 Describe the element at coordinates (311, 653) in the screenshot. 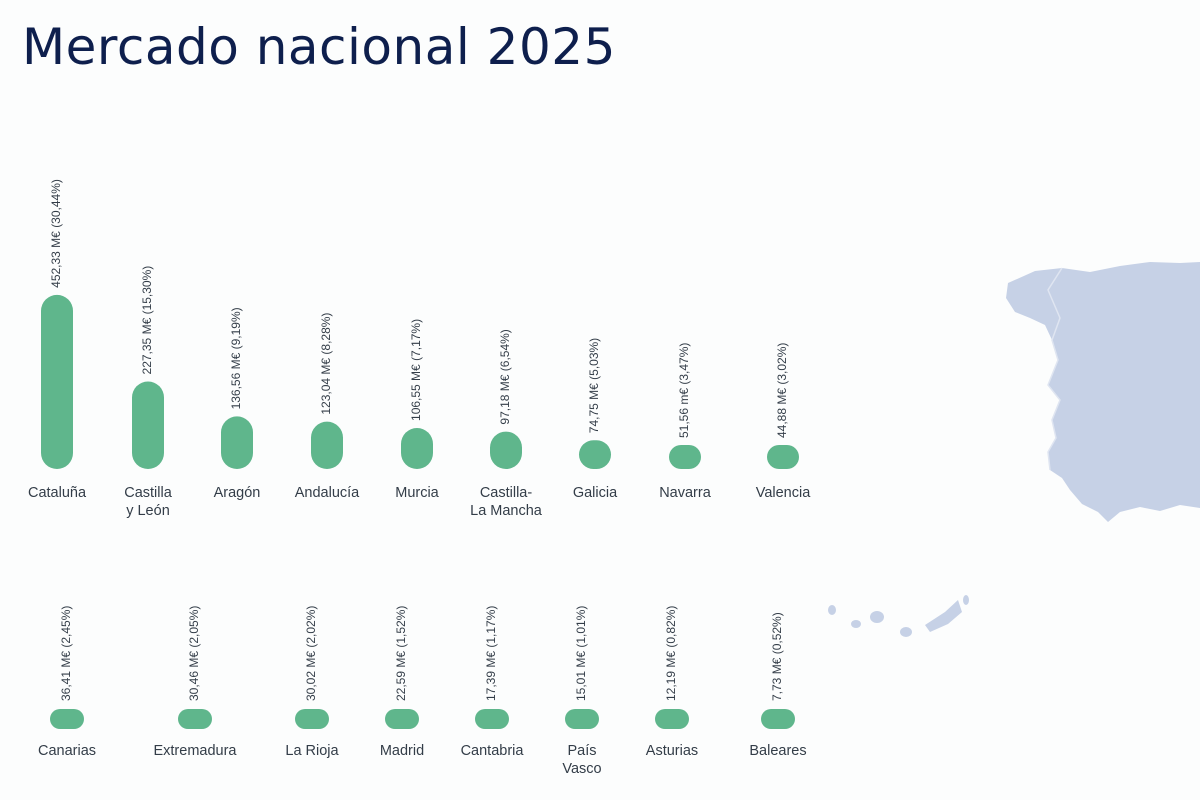

I see `data-label: 30,02 M€ (2,02%)` at that location.